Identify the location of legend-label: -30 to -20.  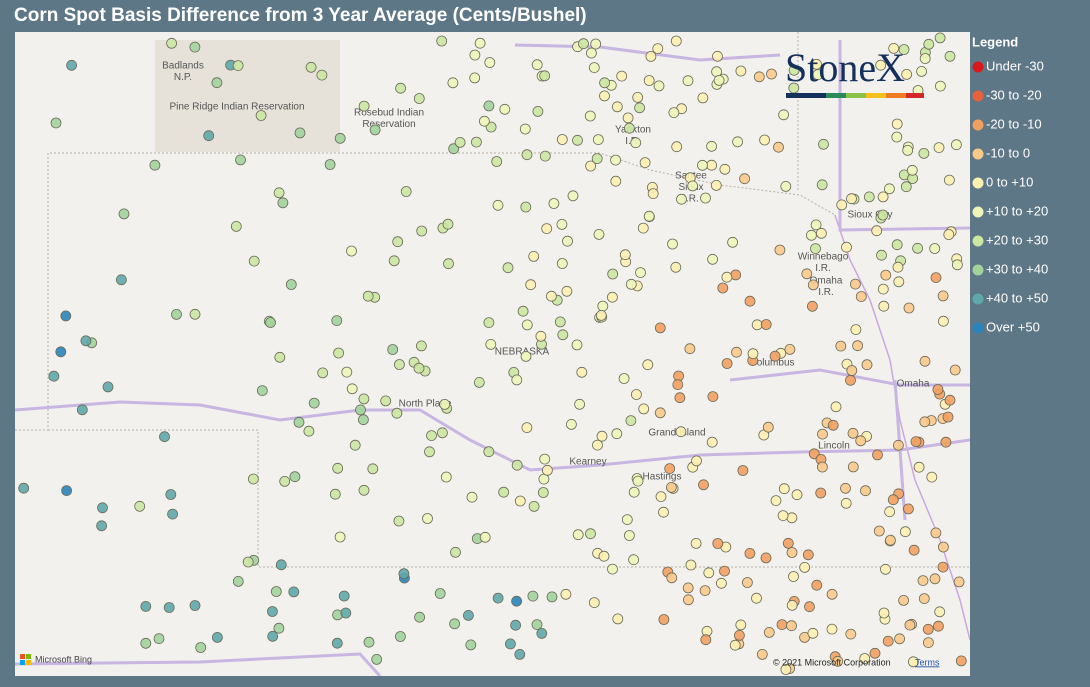
(1014, 94).